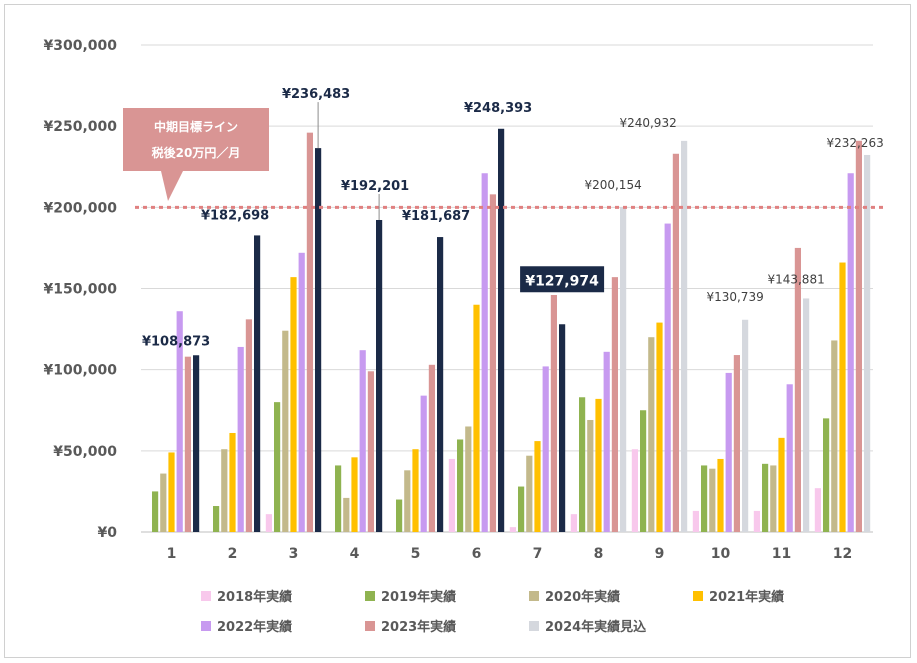 Image resolution: width=917 pixels, height=663 pixels. What do you see at coordinates (647, 123) in the screenshot?
I see `data-label: ¥240,932` at bounding box center [647, 123].